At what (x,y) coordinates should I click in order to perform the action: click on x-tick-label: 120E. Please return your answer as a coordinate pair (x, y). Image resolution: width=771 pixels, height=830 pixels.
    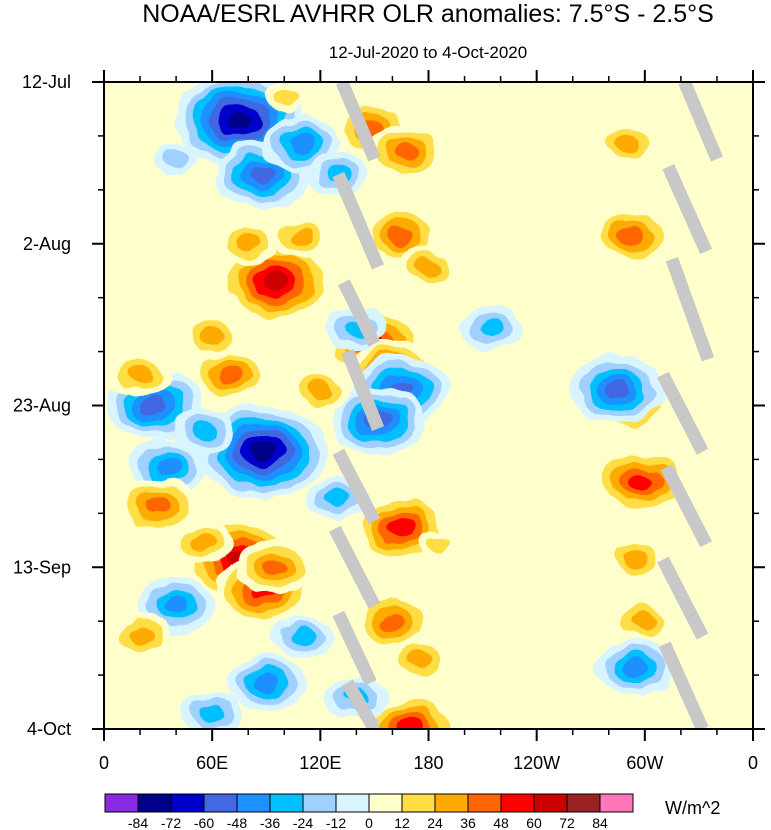
    Looking at the image, I should click on (320, 763).